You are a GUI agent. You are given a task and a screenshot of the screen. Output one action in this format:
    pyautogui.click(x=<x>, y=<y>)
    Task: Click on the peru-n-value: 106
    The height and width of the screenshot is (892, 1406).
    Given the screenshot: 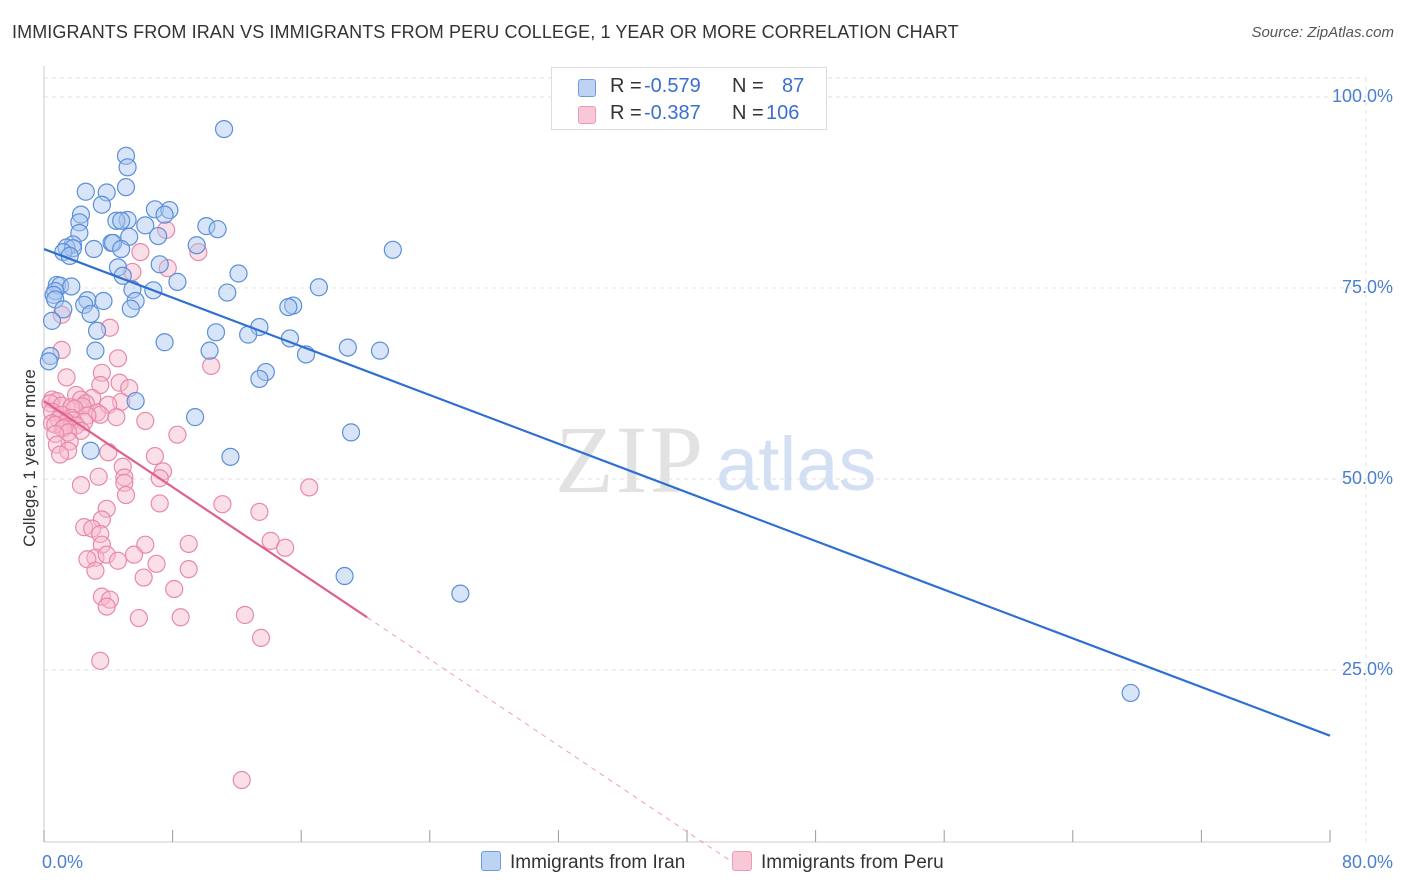 What is the action you would take?
    pyautogui.click(x=783, y=113)
    